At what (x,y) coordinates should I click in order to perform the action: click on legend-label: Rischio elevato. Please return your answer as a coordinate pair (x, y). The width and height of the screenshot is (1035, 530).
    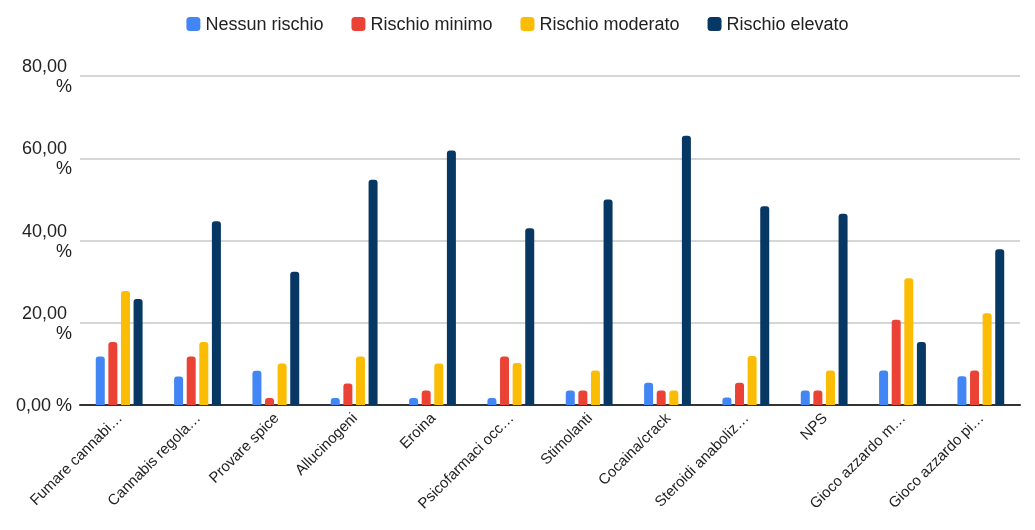
    Looking at the image, I should click on (787, 24).